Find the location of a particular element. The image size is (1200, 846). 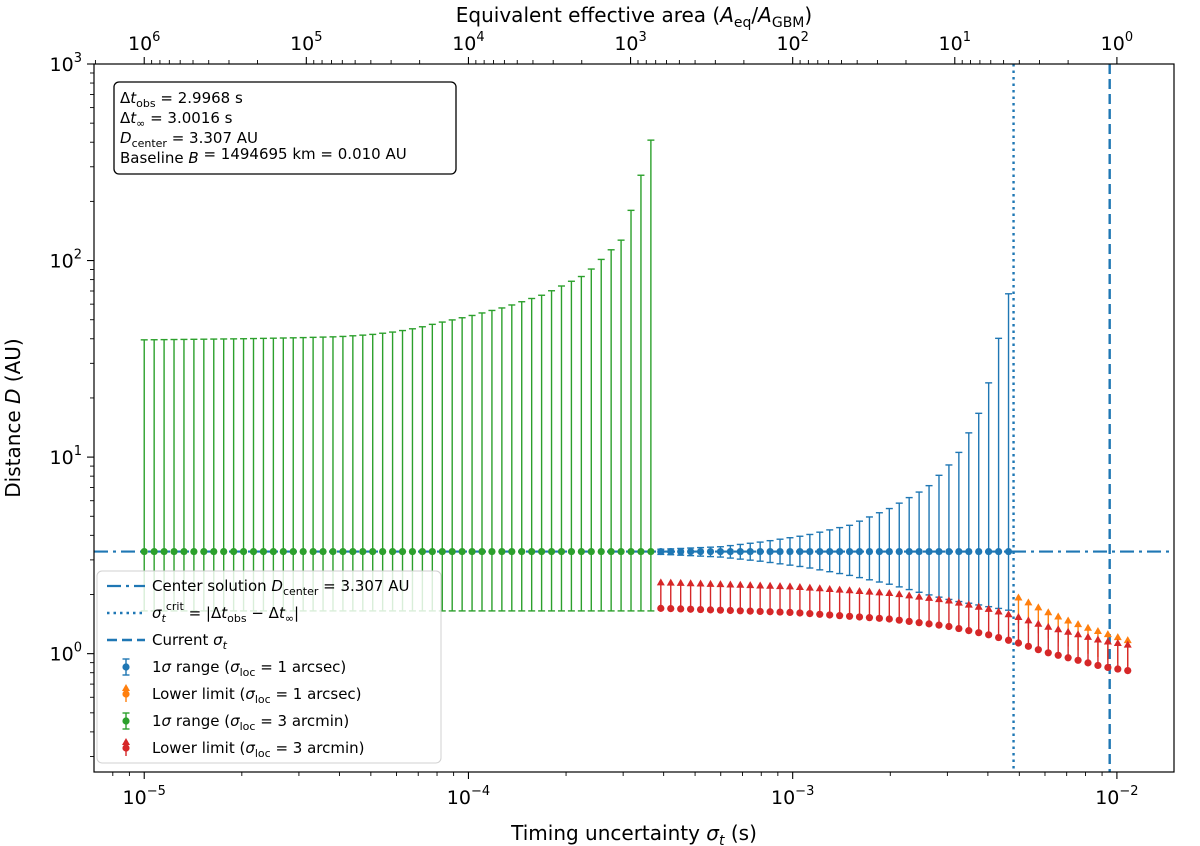

y-tick-label: 10³ is located at coordinates (66, 63).